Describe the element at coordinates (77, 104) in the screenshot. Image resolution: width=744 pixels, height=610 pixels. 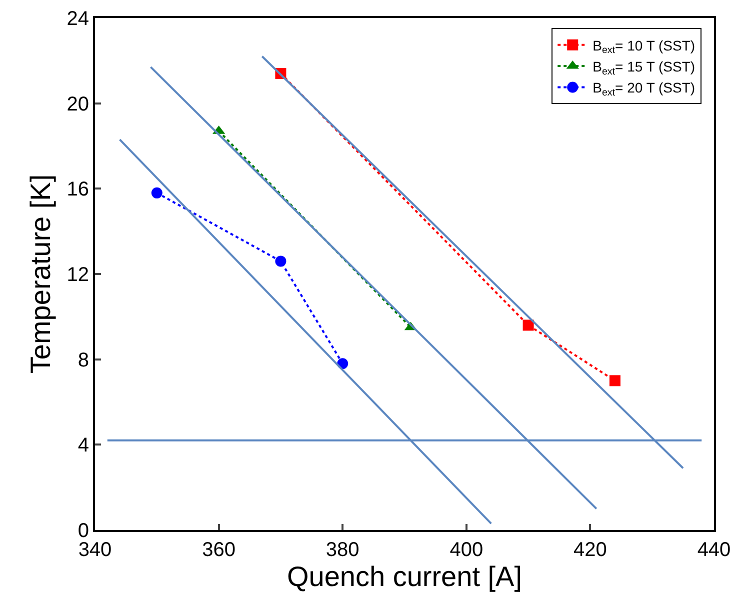
I see `y-tick-label: 20` at that location.